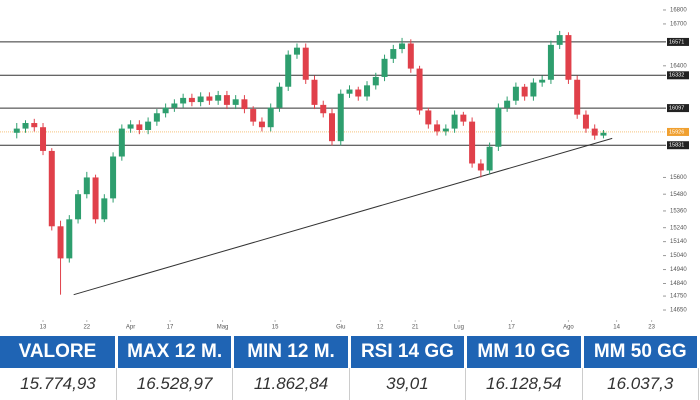 The height and width of the screenshot is (400, 700). What do you see at coordinates (291, 384) in the screenshot?
I see `cell-value: 11.862,84` at bounding box center [291, 384].